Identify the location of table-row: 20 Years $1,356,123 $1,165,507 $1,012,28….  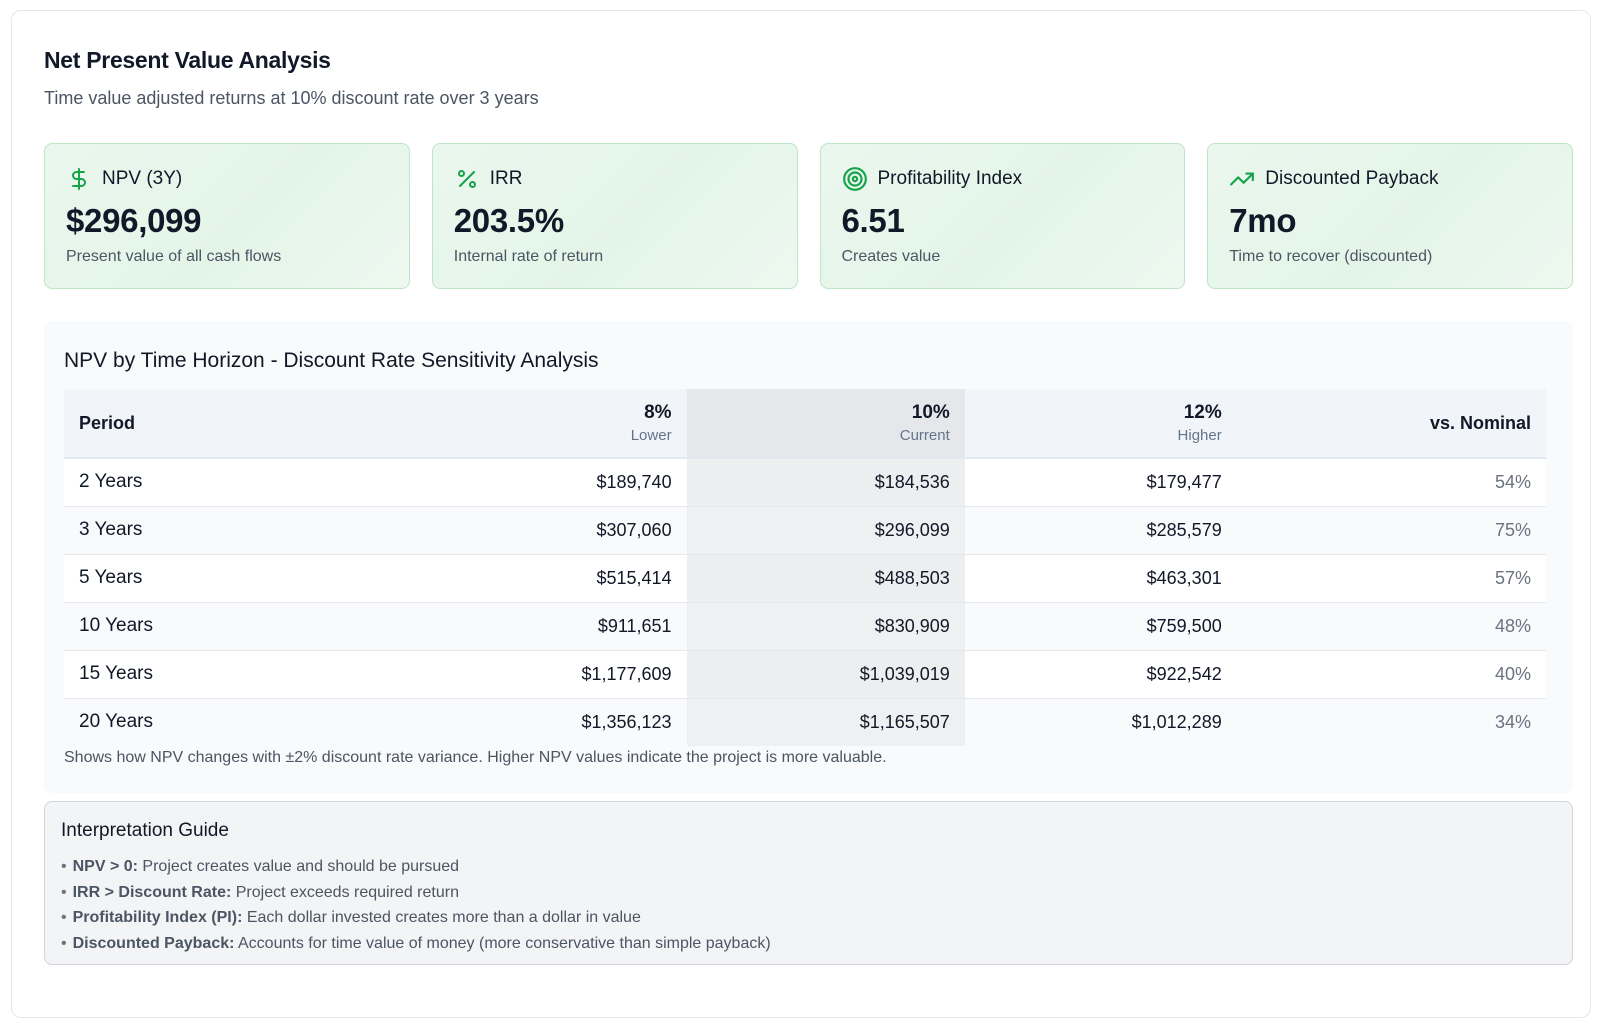
(805, 722).